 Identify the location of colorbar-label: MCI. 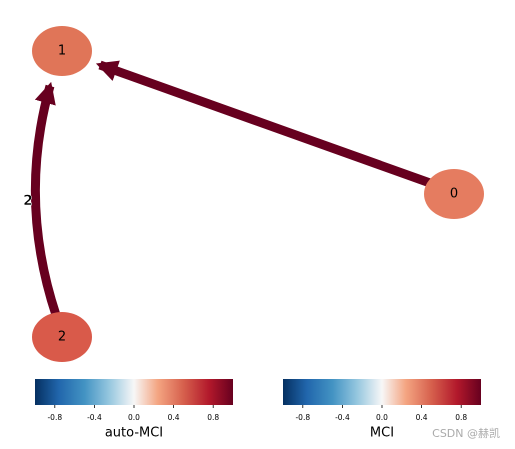
(382, 433).